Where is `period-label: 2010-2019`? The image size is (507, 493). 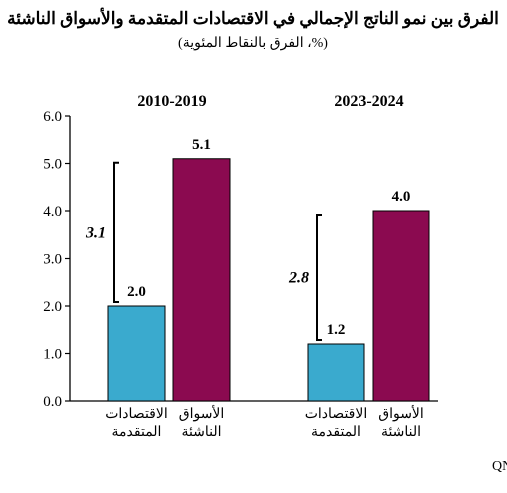 period-label: 2010-2019 is located at coordinates (171, 101).